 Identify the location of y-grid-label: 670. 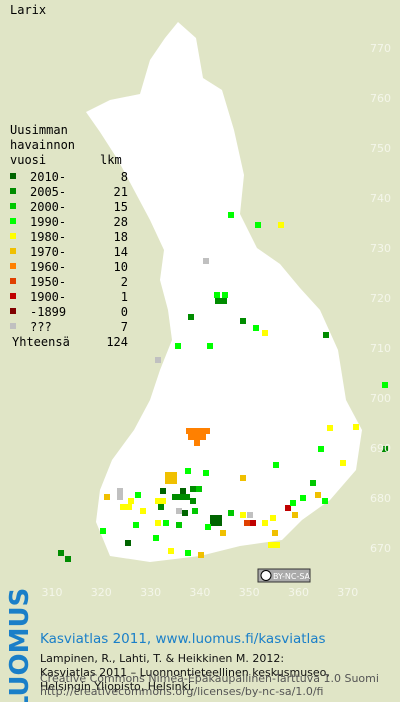
(380, 548).